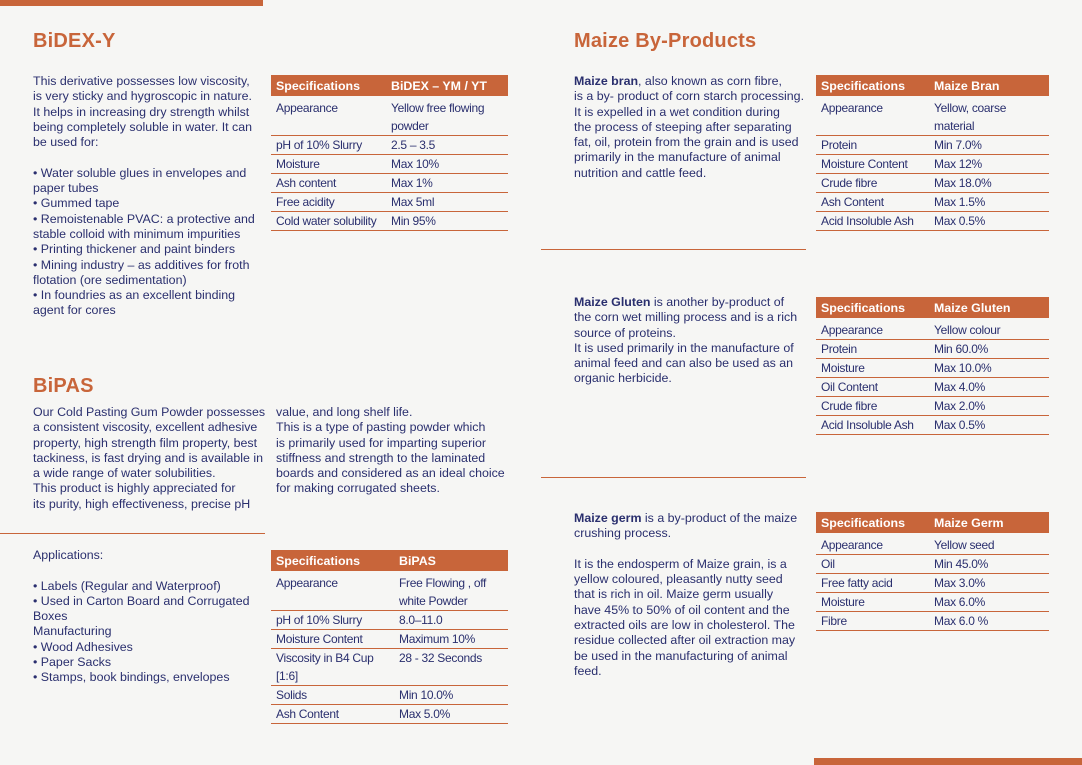  I want to click on table-row: Oil Content Max 4.0%, so click(932, 387).